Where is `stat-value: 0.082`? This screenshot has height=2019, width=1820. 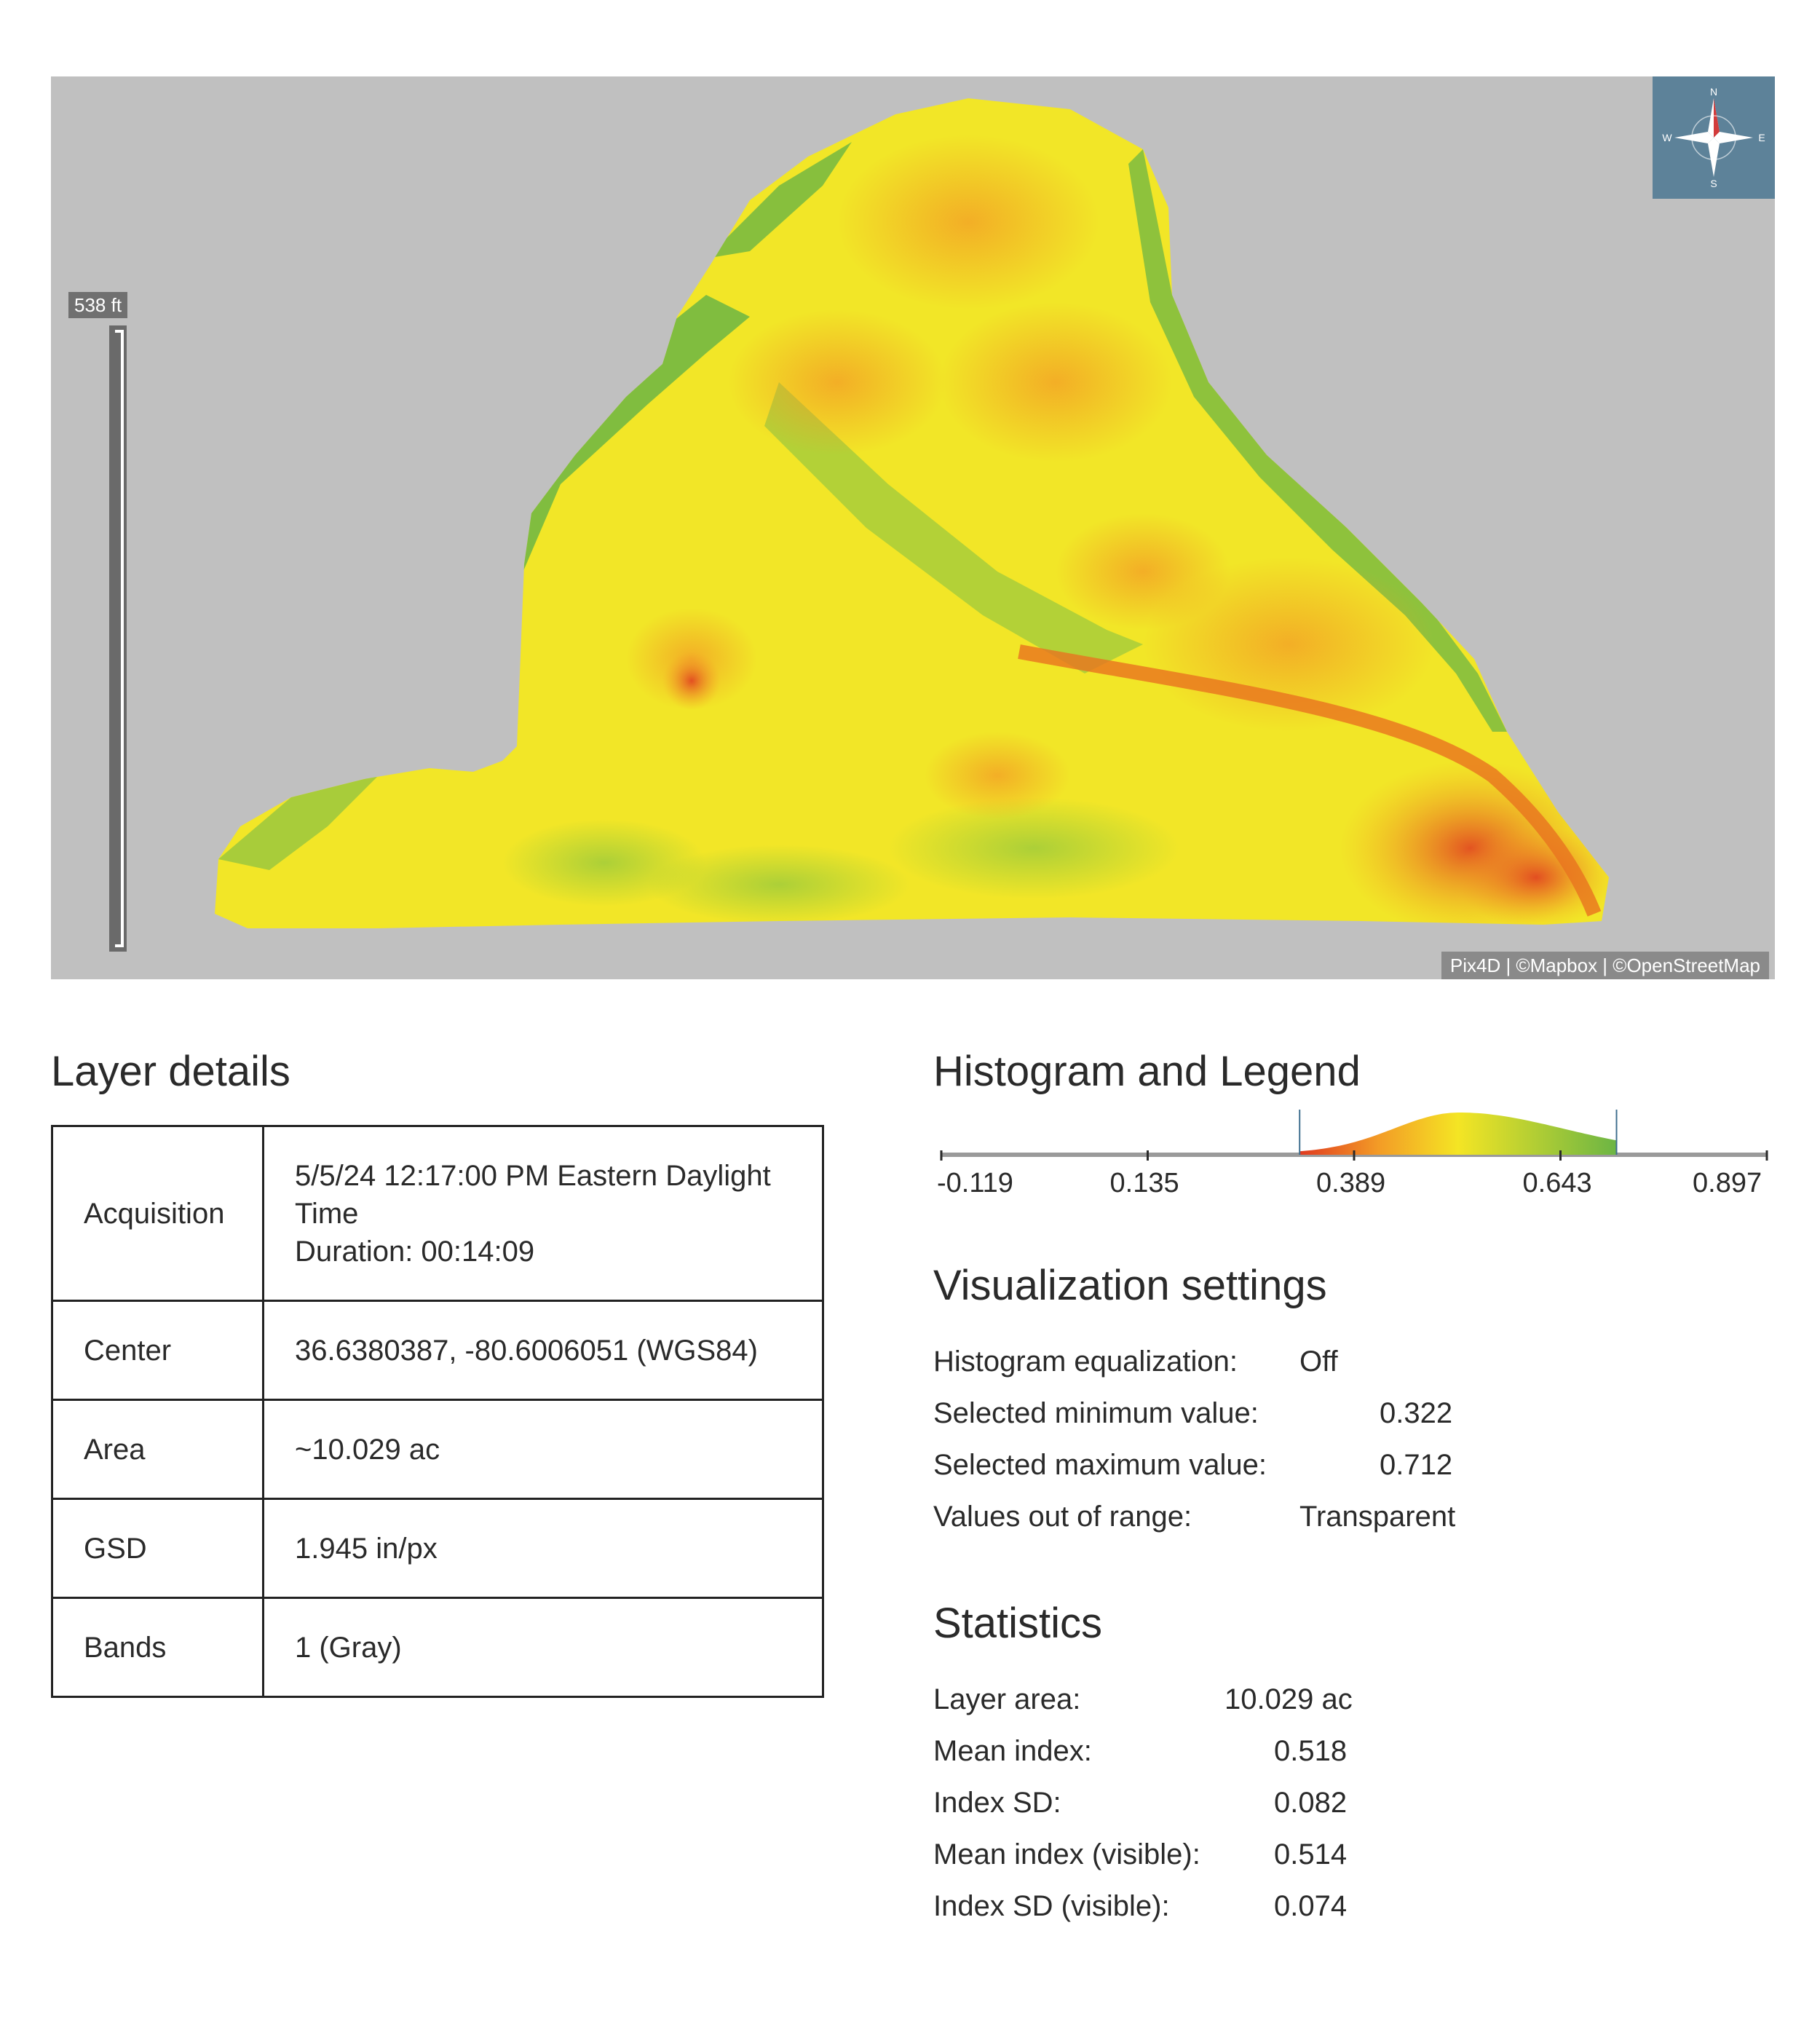
stat-value: 0.082 is located at coordinates (1311, 1803).